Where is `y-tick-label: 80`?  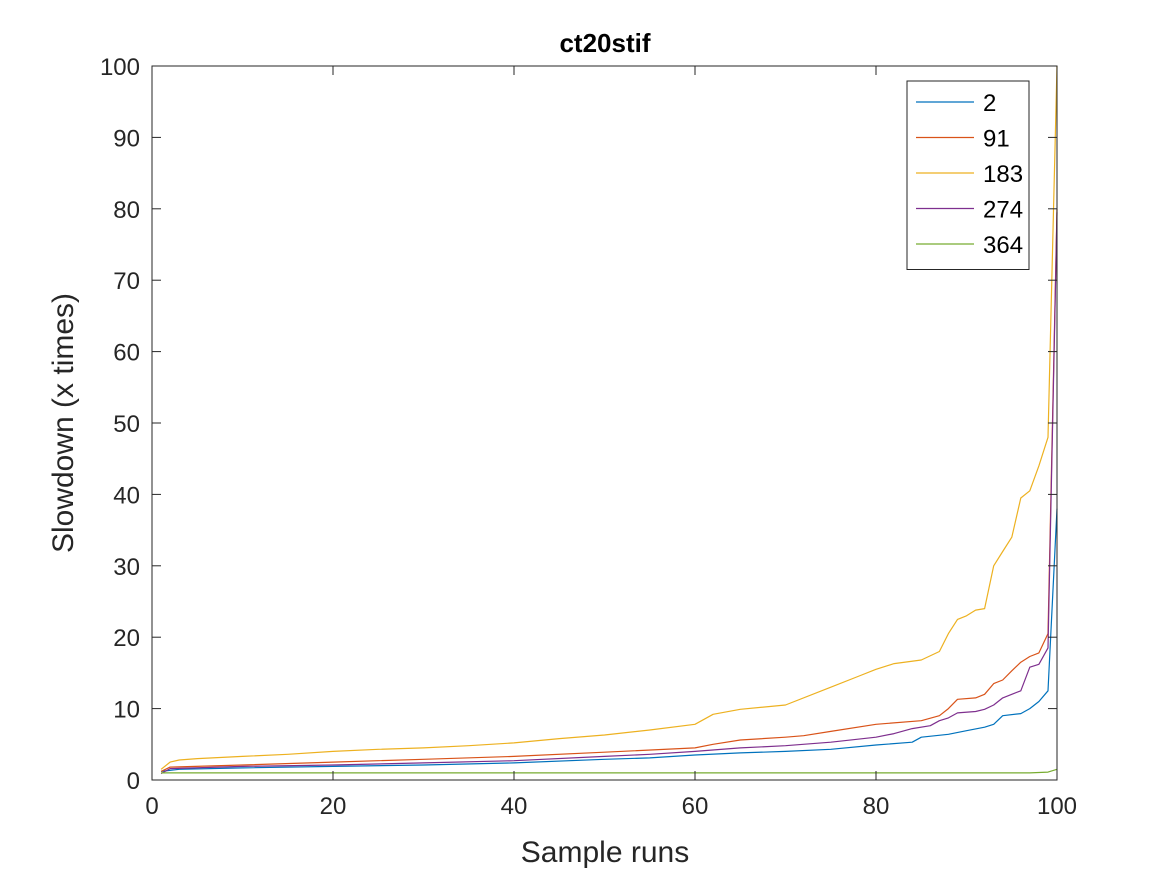 y-tick-label: 80 is located at coordinates (126, 210).